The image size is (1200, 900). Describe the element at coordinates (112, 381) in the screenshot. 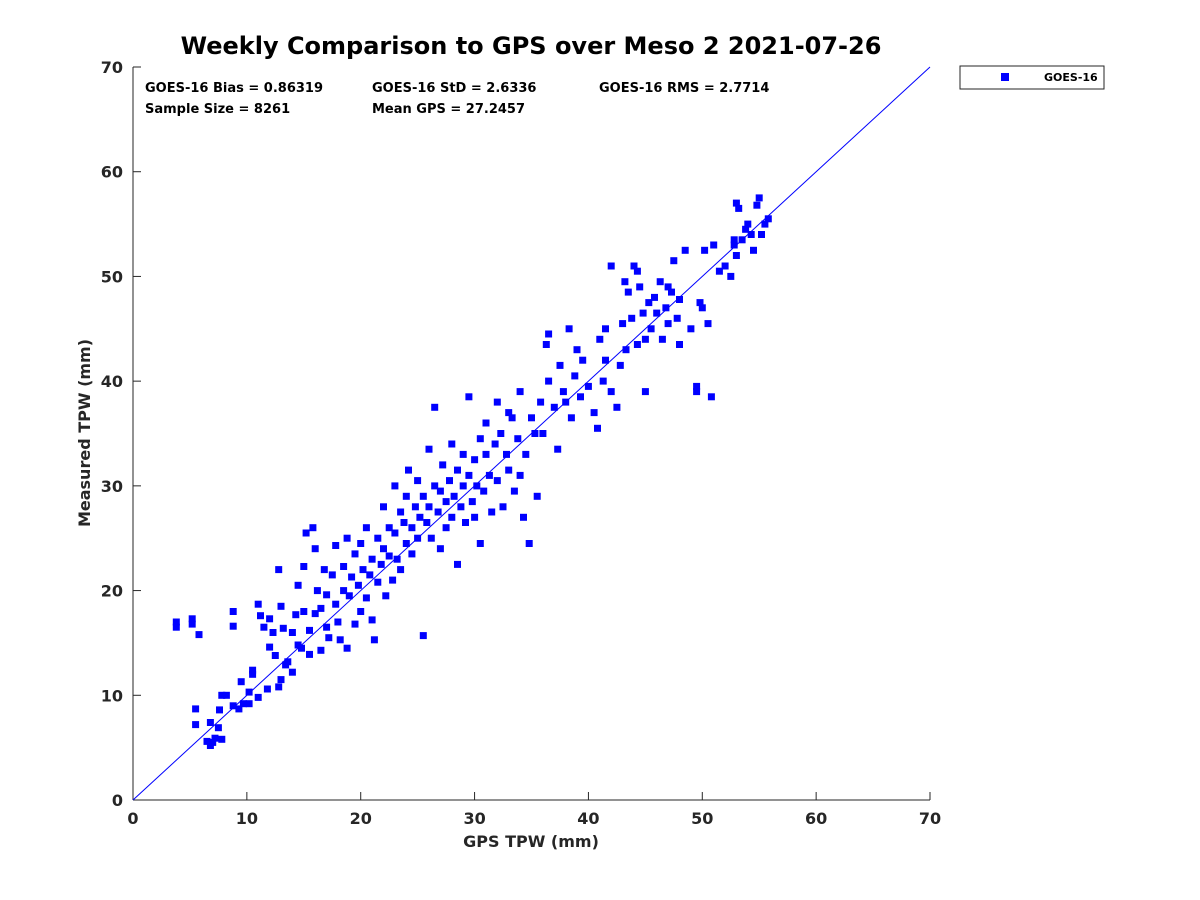

I see `y-tick-label: 40` at that location.